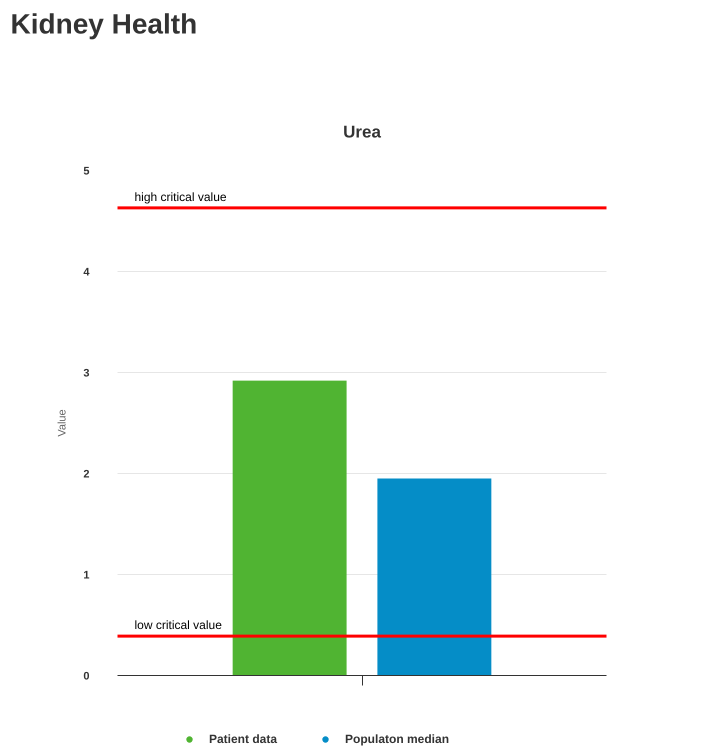 This screenshot has width=707, height=748. I want to click on y-tick-label: 3, so click(86, 374).